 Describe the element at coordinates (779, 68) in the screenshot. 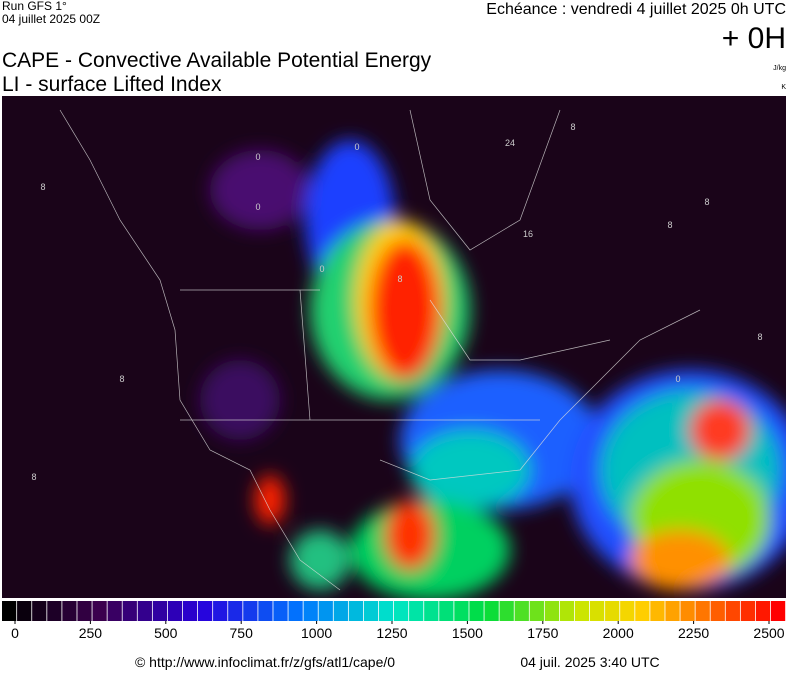

I see `unit-cape: J/kg` at that location.